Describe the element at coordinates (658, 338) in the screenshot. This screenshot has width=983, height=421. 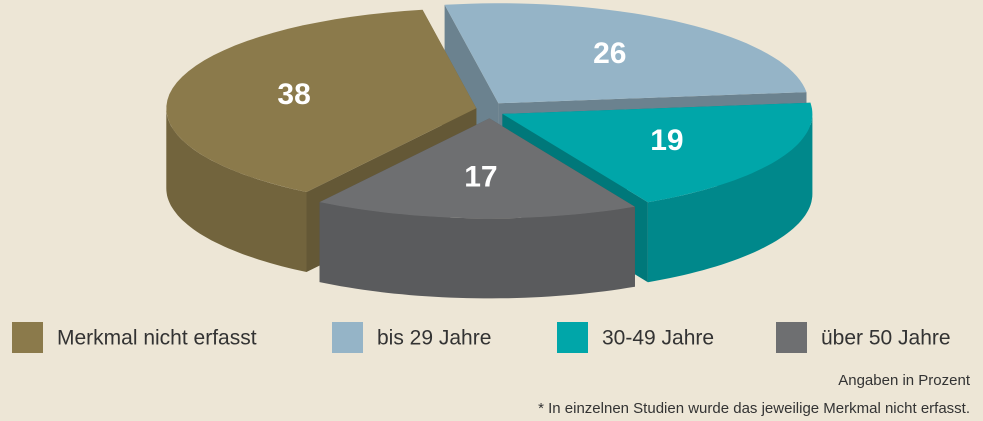
I see `legend-label: 30-49 Jahre` at that location.